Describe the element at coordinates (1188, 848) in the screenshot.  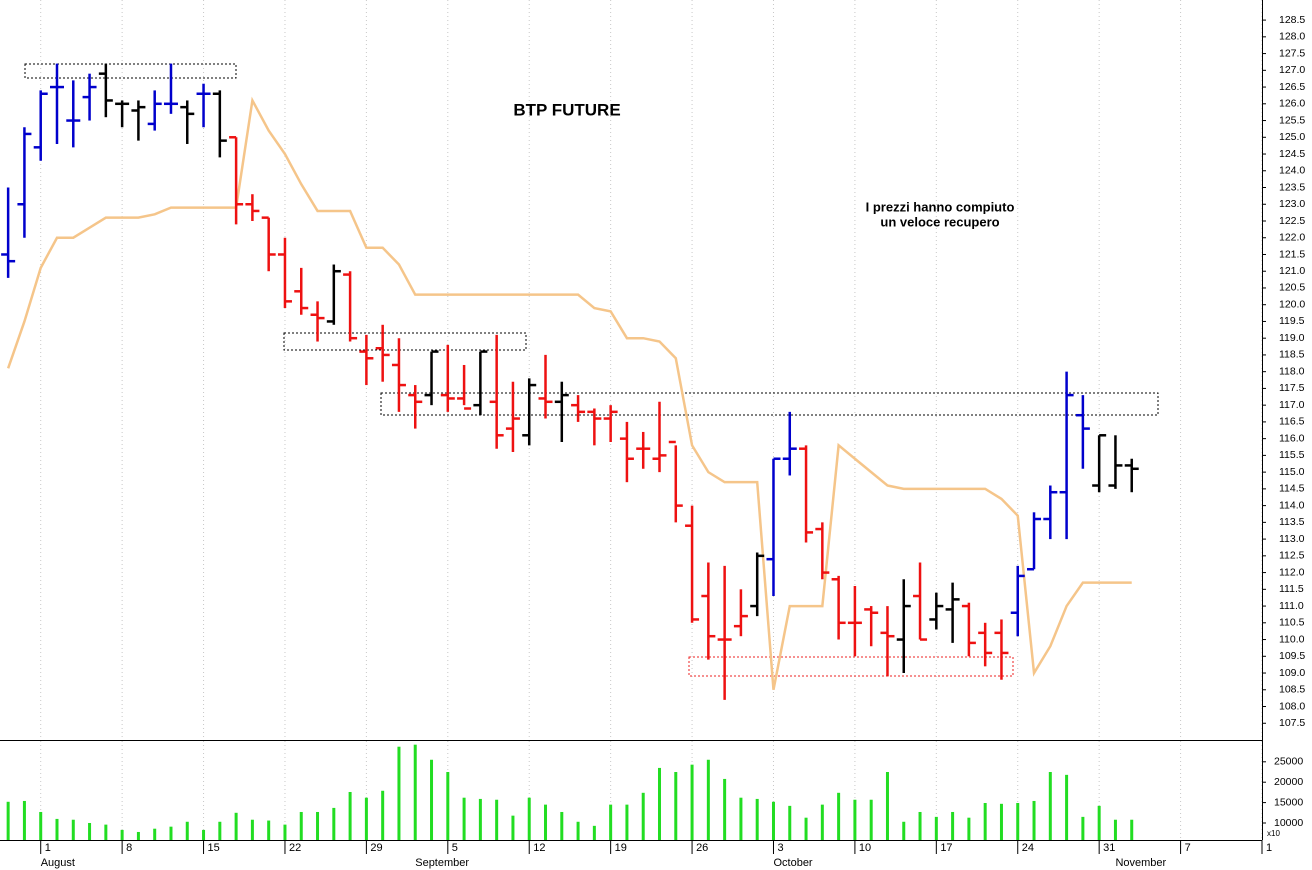
I see `x-tick-label: 7` at that location.